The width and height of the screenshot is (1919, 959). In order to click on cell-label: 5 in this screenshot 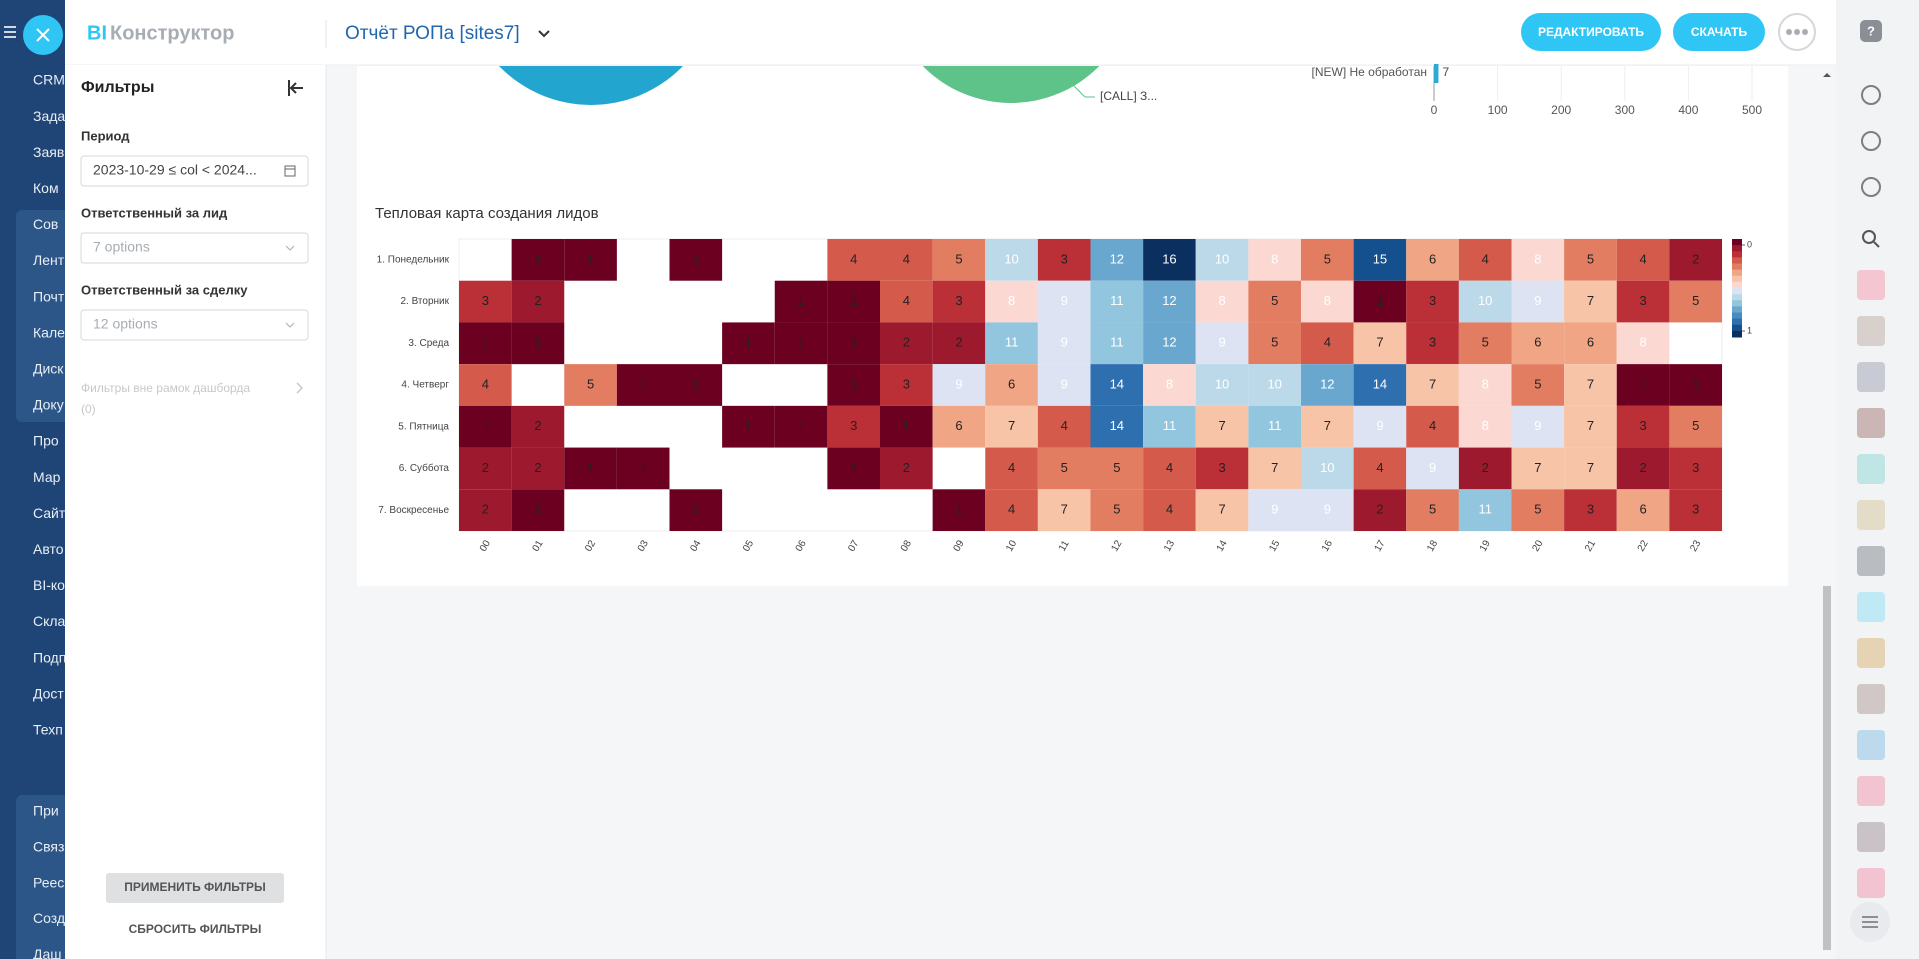, I will do `click(1327, 258)`.